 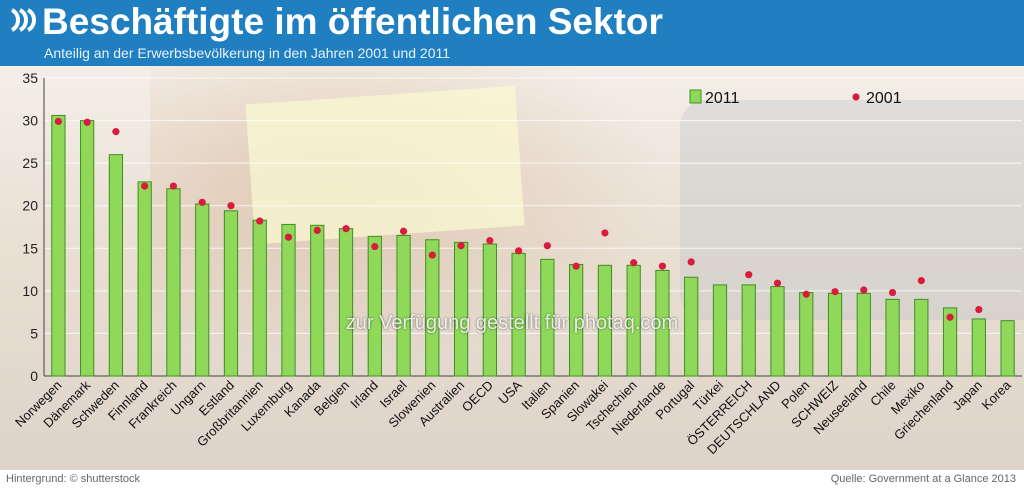 I want to click on y-tick-label: 35, so click(x=30, y=78).